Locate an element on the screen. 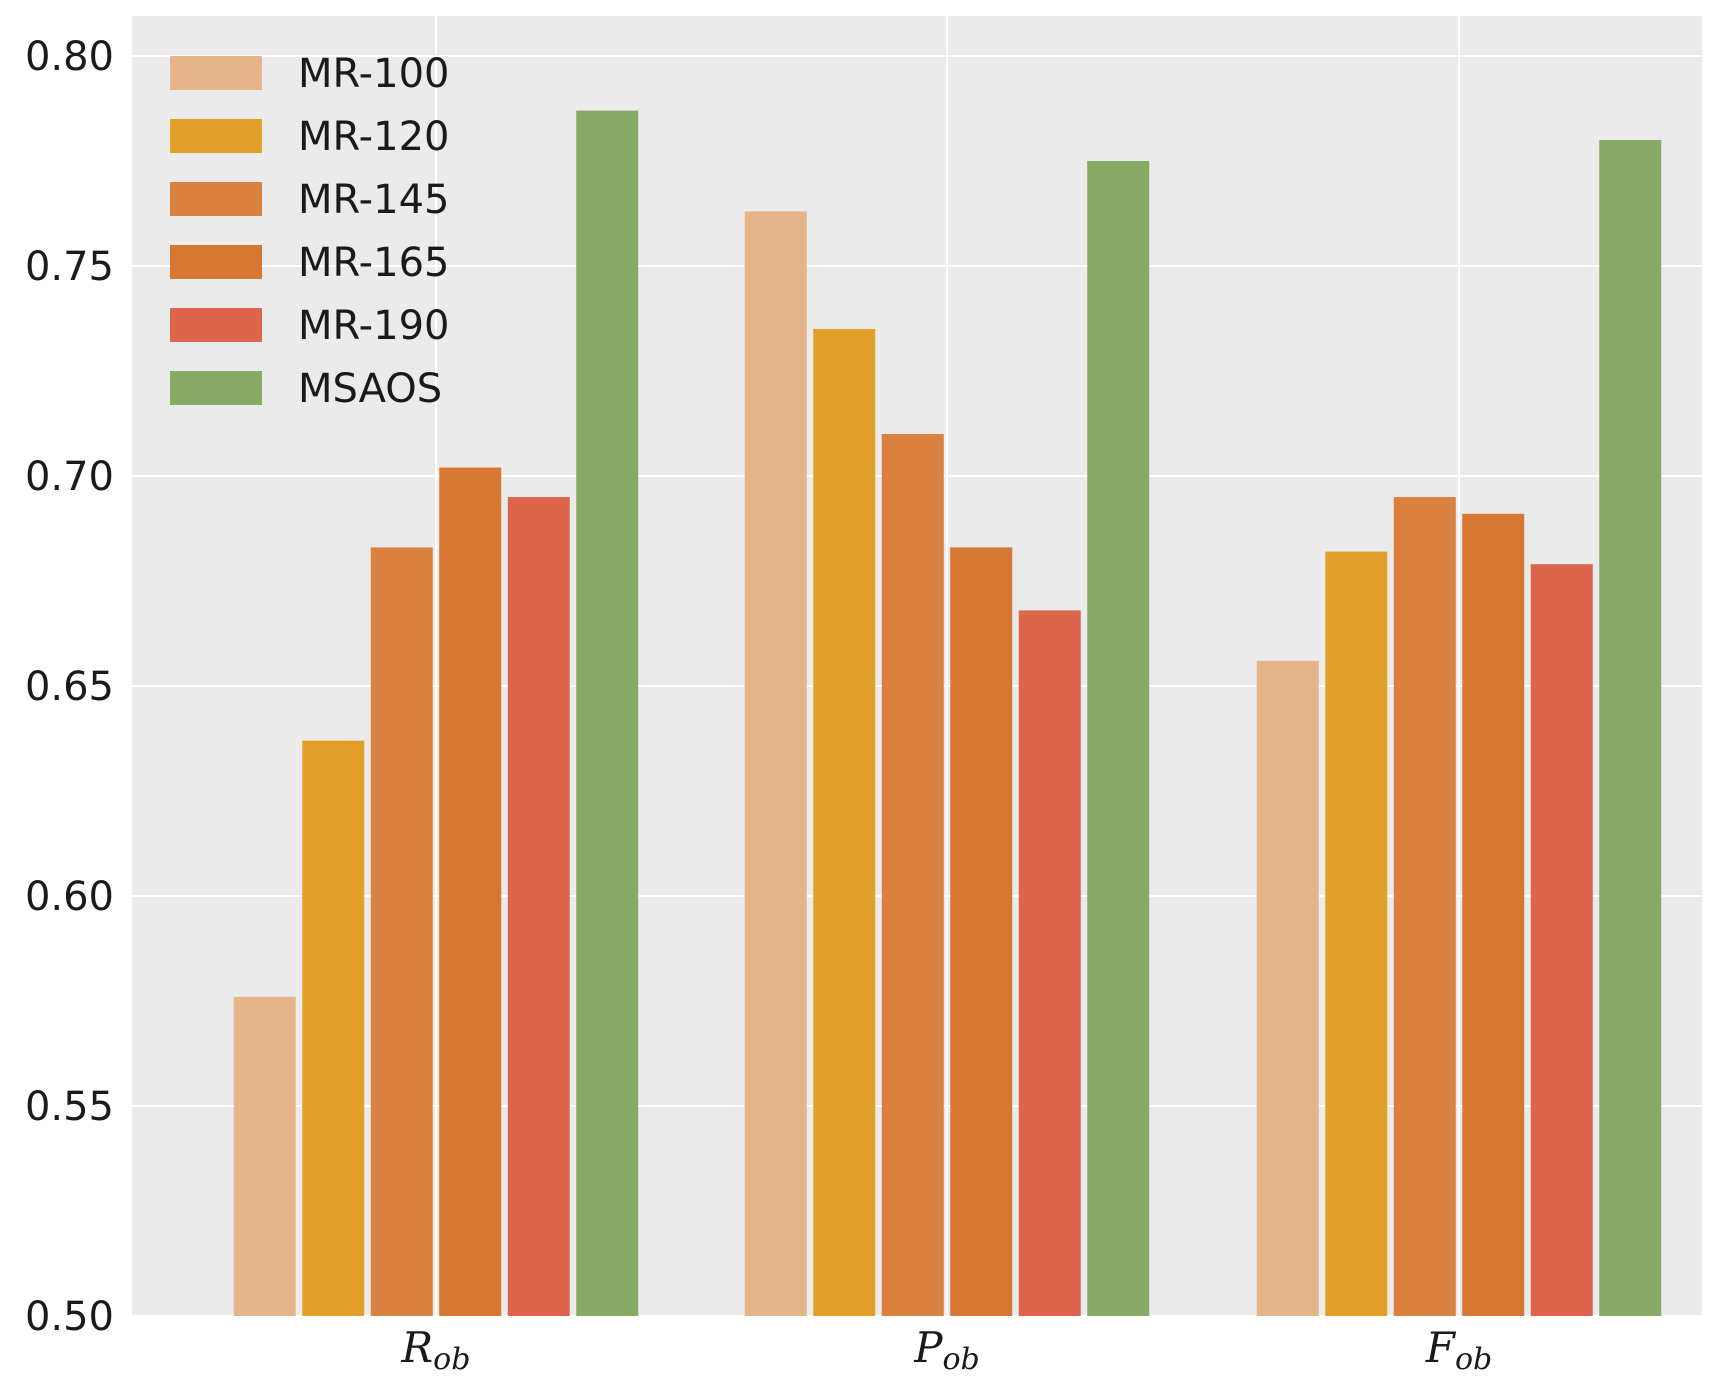 The height and width of the screenshot is (1386, 1712). legend-label: MR-145 is located at coordinates (373, 200).